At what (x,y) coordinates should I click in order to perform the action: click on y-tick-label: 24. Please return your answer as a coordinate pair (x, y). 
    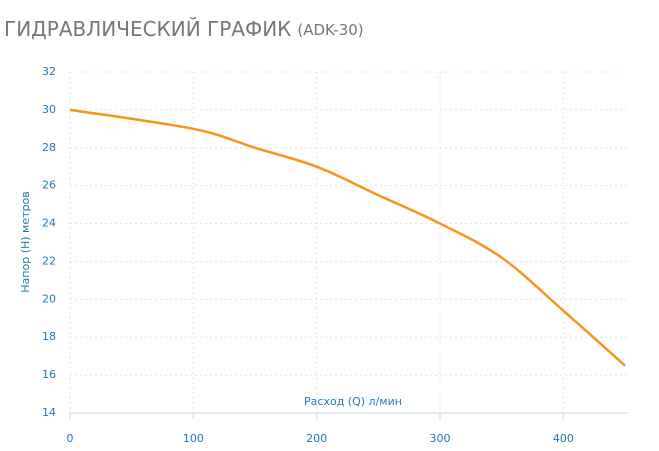
    Looking at the image, I should click on (49, 223).